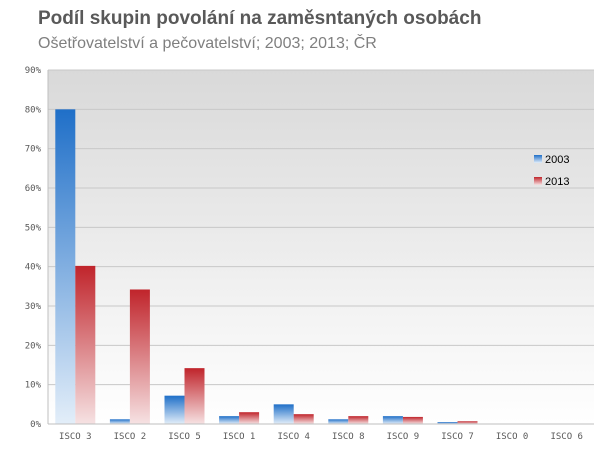 Image resolution: width=607 pixels, height=461 pixels. Describe the element at coordinates (33, 110) in the screenshot. I see `y-tick-label: 80%` at that location.